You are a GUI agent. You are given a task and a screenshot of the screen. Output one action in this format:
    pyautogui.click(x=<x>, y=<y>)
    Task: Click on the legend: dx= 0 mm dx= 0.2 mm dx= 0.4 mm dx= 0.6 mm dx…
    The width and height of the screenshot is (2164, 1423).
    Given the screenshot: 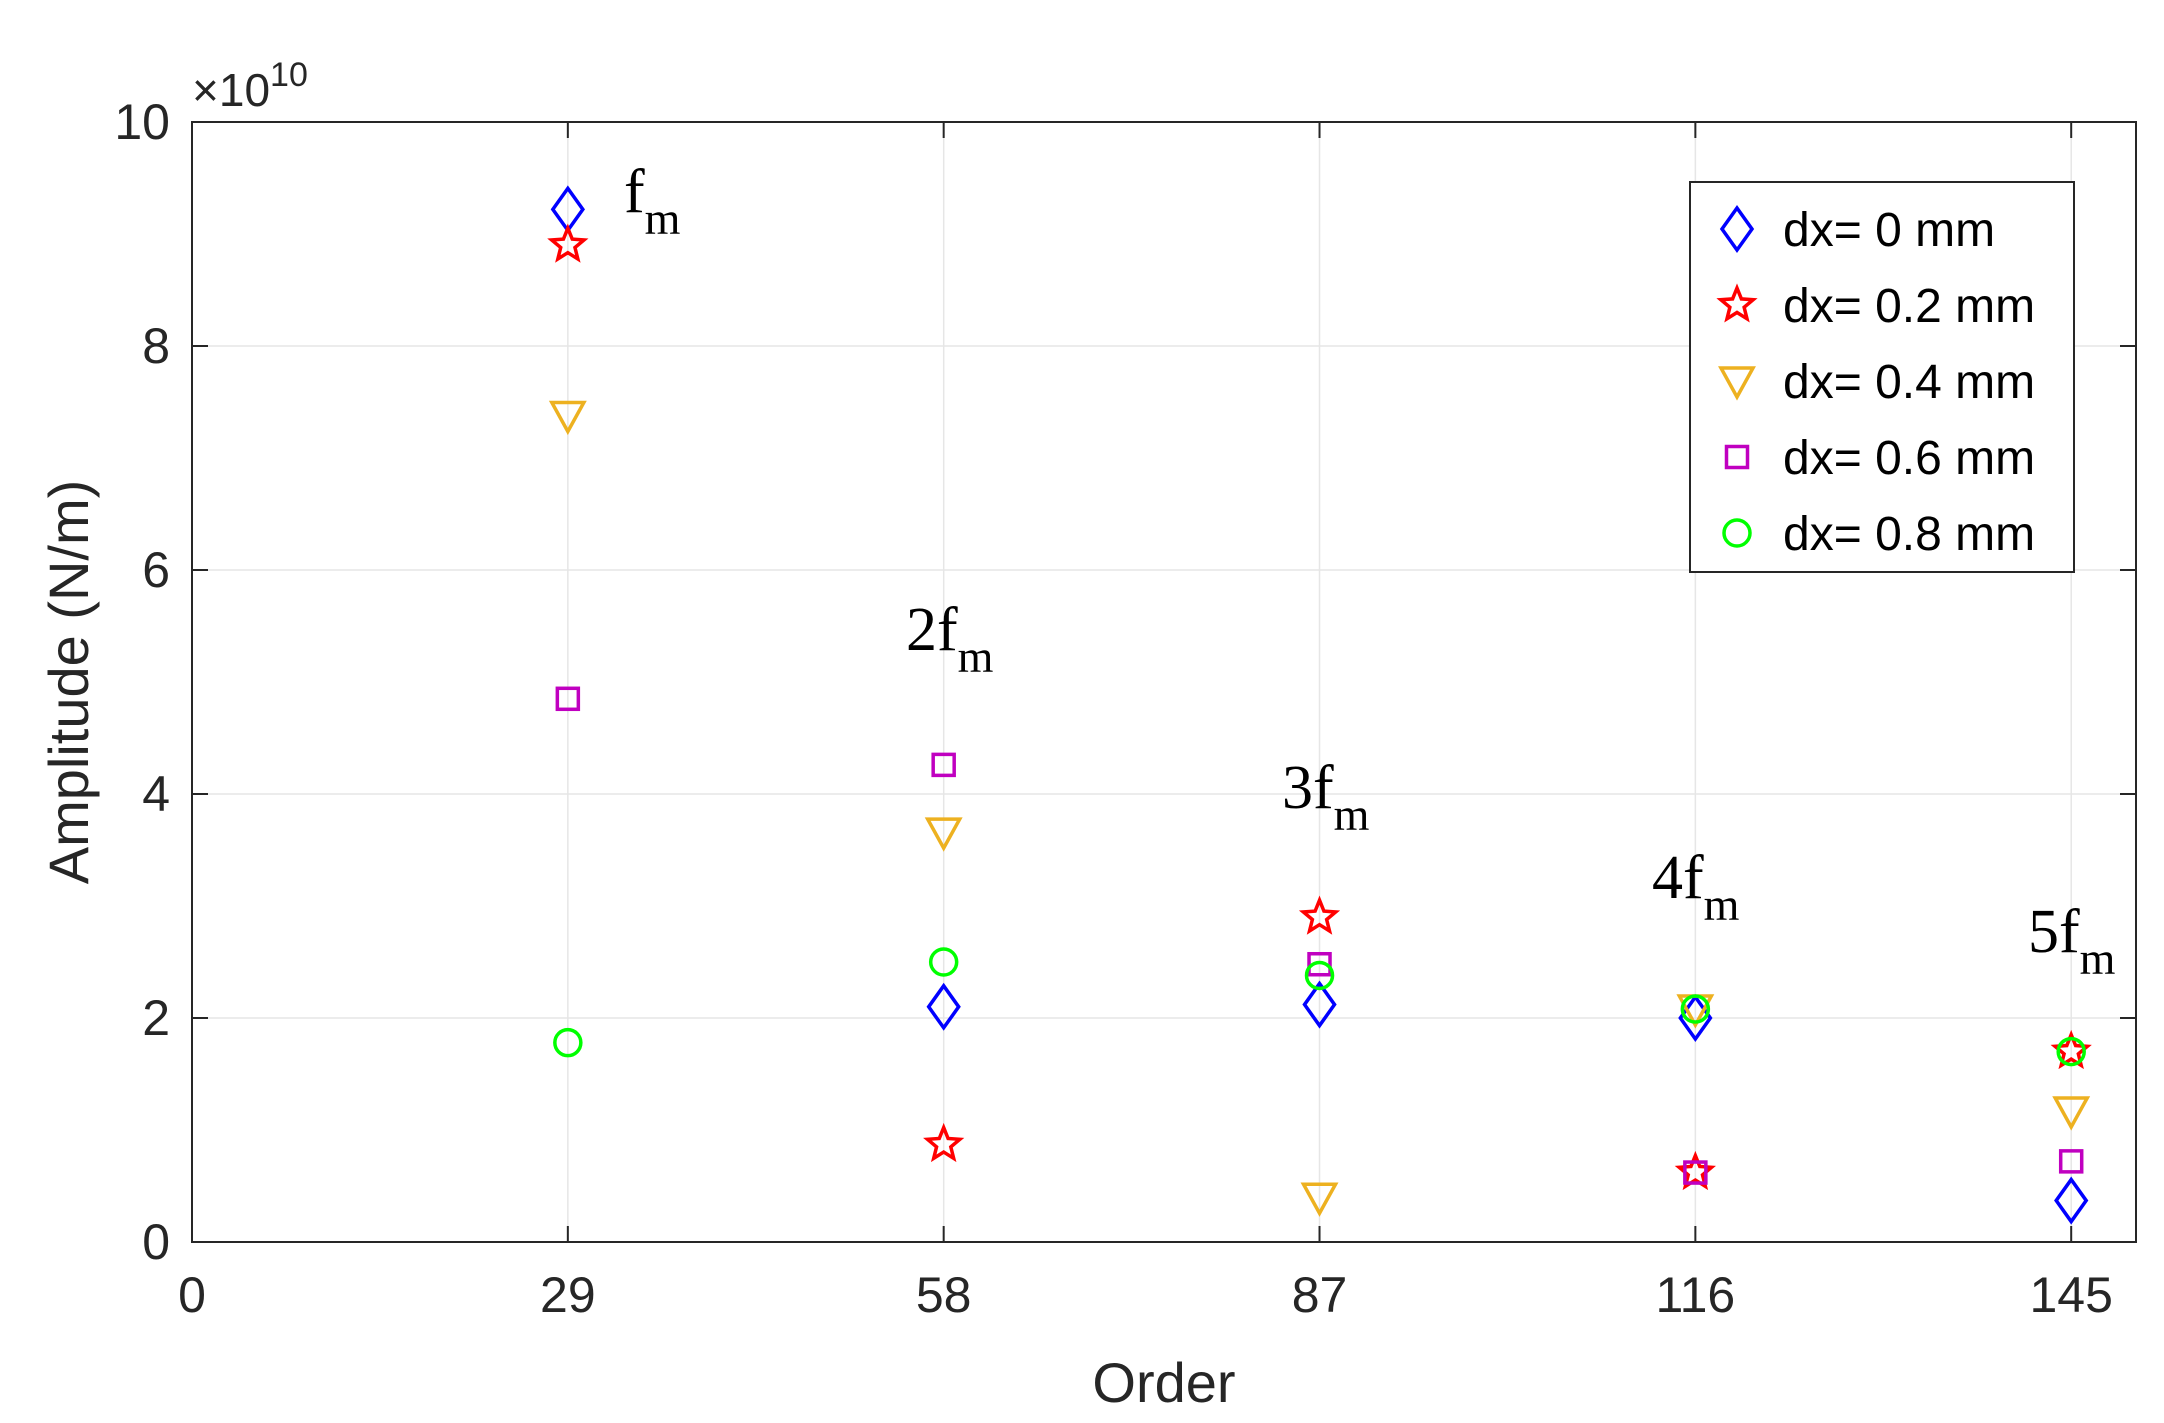 What is the action you would take?
    pyautogui.click(x=1882, y=377)
    